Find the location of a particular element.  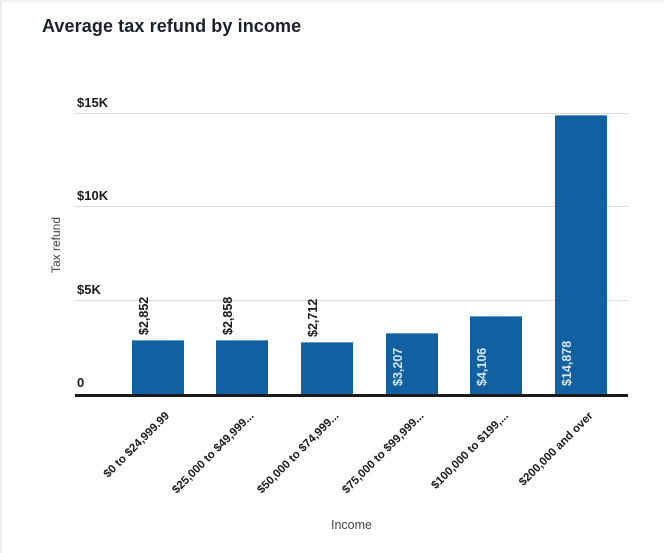

bar-value-label: $4,106 is located at coordinates (482, 366).